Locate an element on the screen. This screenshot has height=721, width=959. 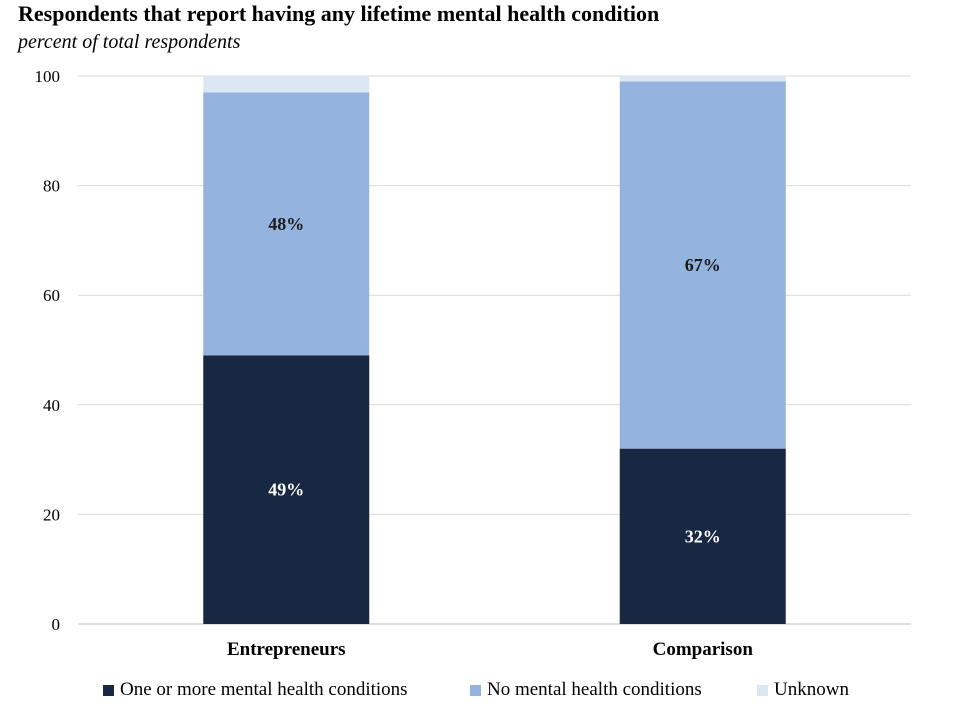
bar-entrepreneurs-no-mental-health-conditions is located at coordinates (286, 224).